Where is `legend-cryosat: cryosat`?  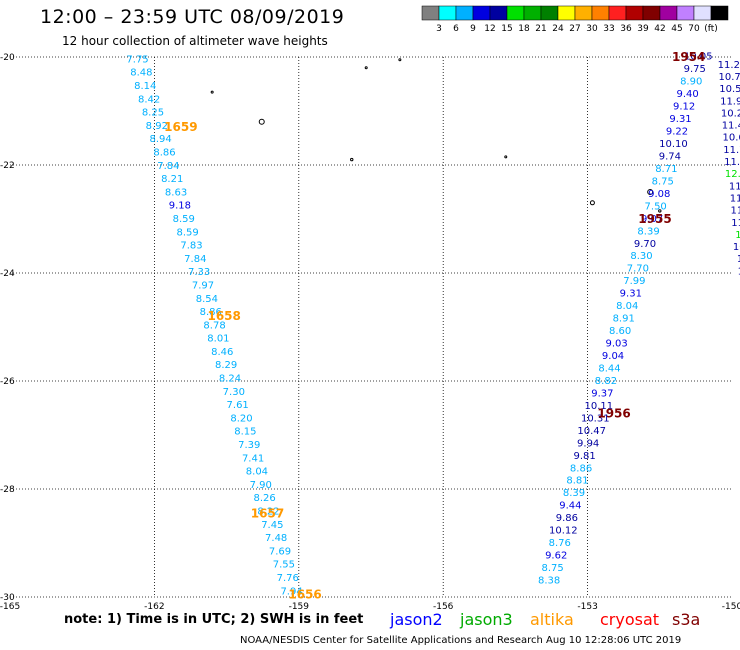 legend-cryosat: cryosat is located at coordinates (630, 619).